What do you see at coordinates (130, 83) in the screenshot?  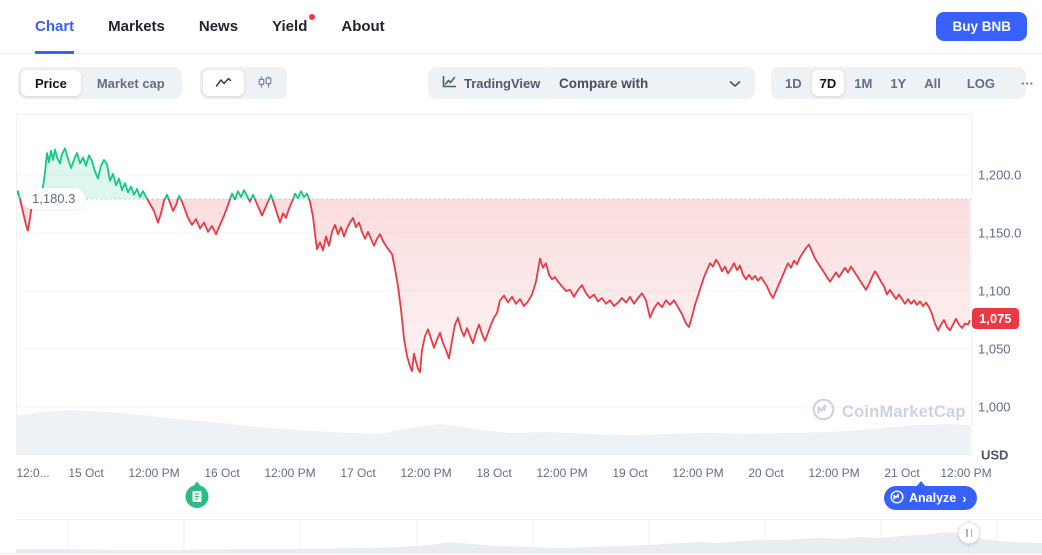 I see `toggle-market-cap: Market cap` at bounding box center [130, 83].